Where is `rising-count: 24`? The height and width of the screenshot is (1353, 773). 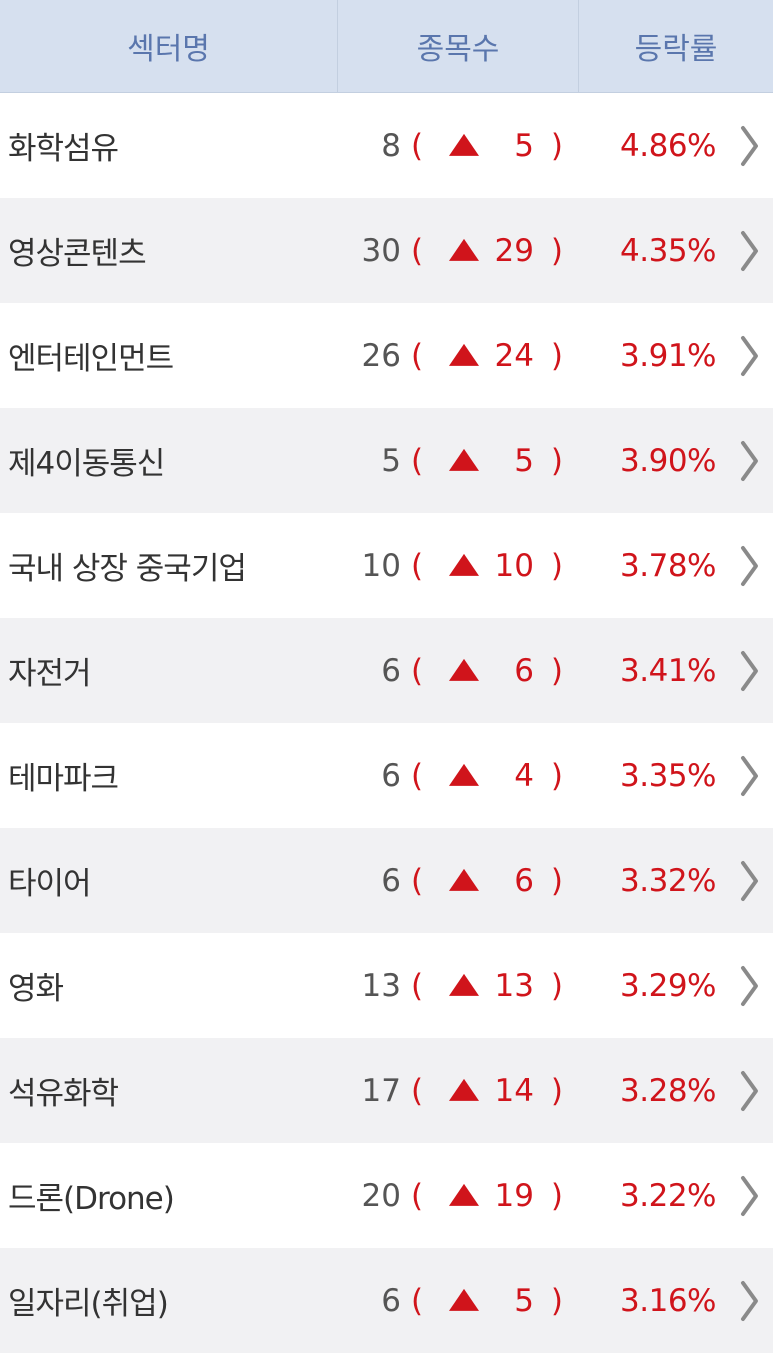
rising-count: 24 is located at coordinates (514, 355).